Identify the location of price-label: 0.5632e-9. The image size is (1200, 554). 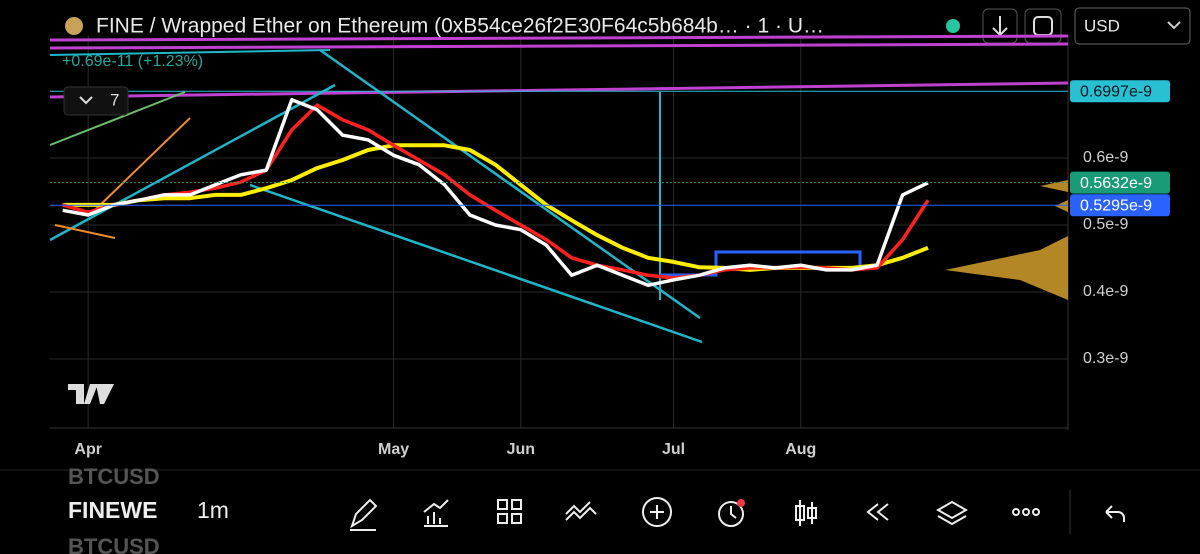
(1116, 183).